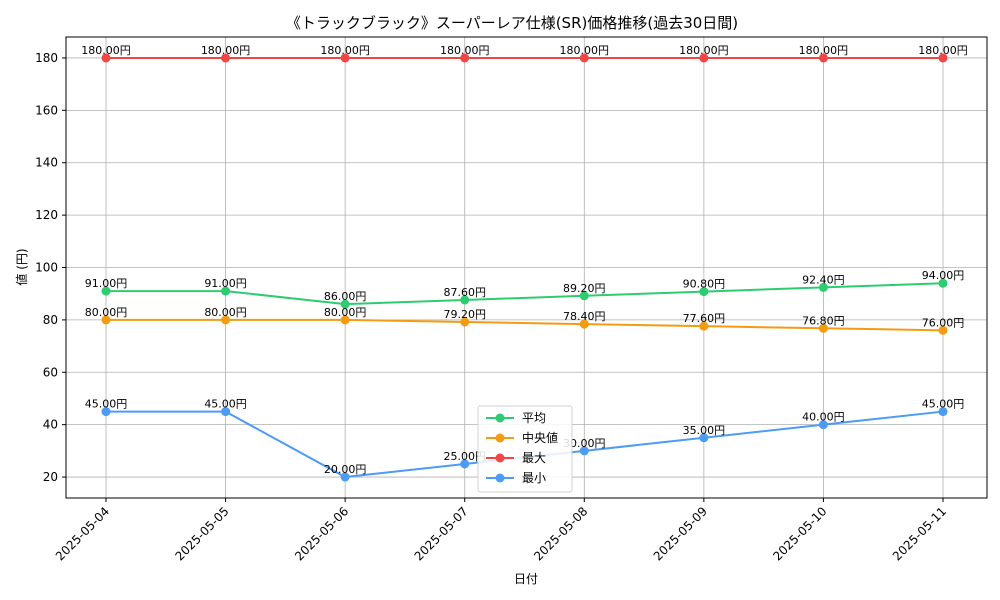  What do you see at coordinates (50, 425) in the screenshot?
I see `y-tick-label: 40` at bounding box center [50, 425].